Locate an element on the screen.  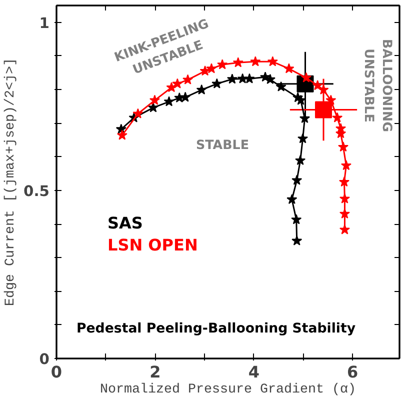
text: LSN OPEN is located at coordinates (153, 245).